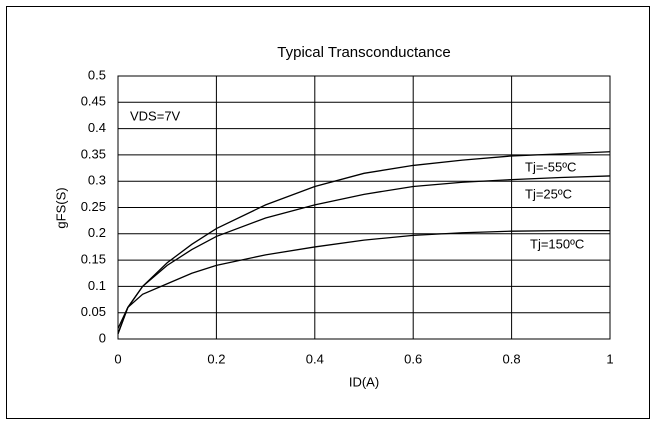 This screenshot has height=425, width=656. What do you see at coordinates (93, 206) in the screenshot?
I see `y-tick-label: 0.25` at bounding box center [93, 206].